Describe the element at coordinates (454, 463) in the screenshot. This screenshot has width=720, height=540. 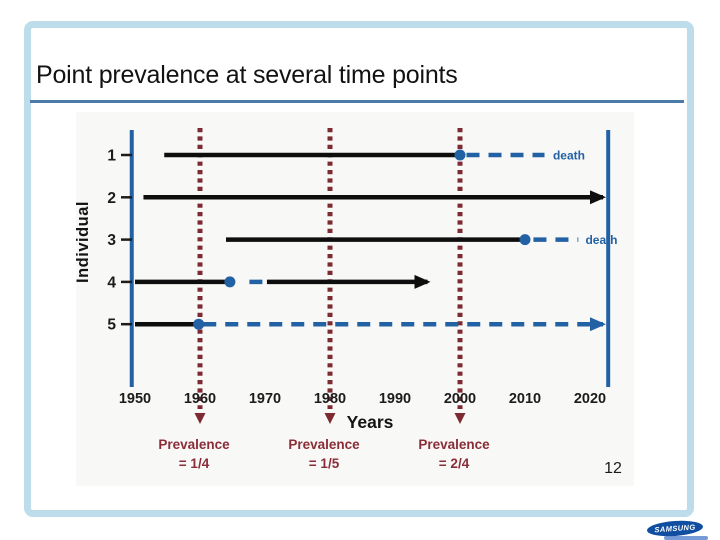
I see `prevalence-label: = 2/4` at that location.